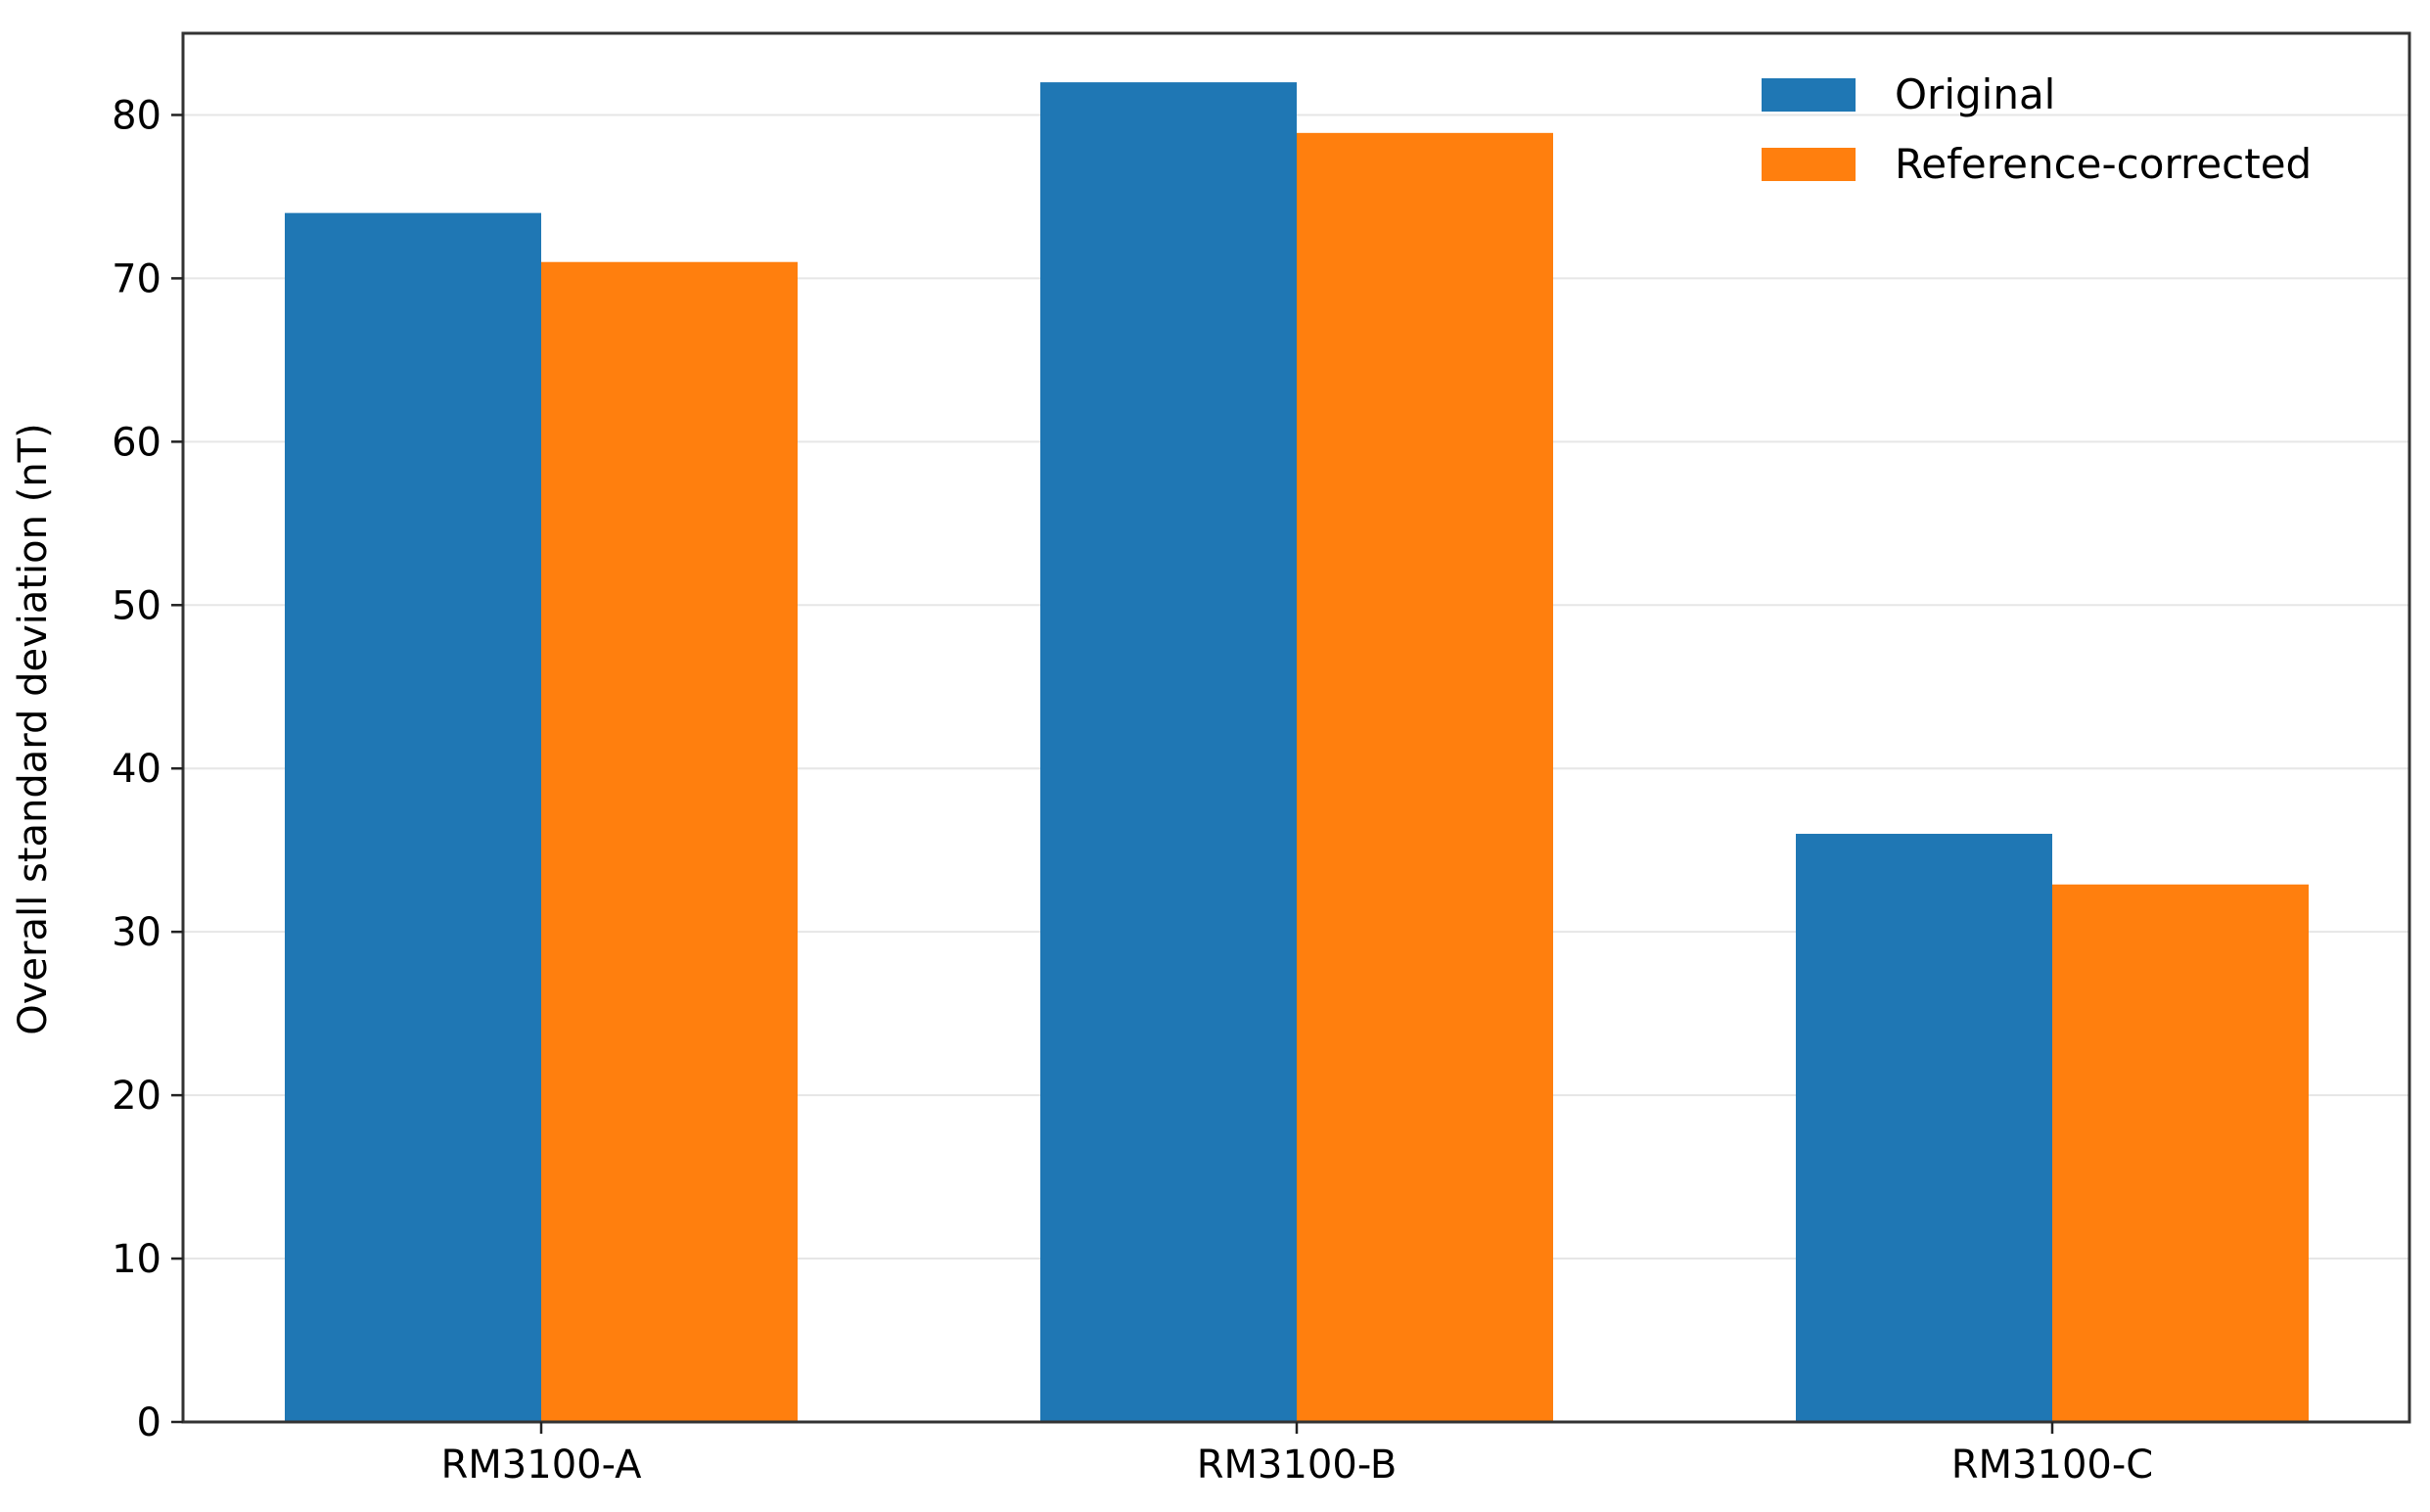  I want to click on y-tick-label: 80, so click(136, 115).